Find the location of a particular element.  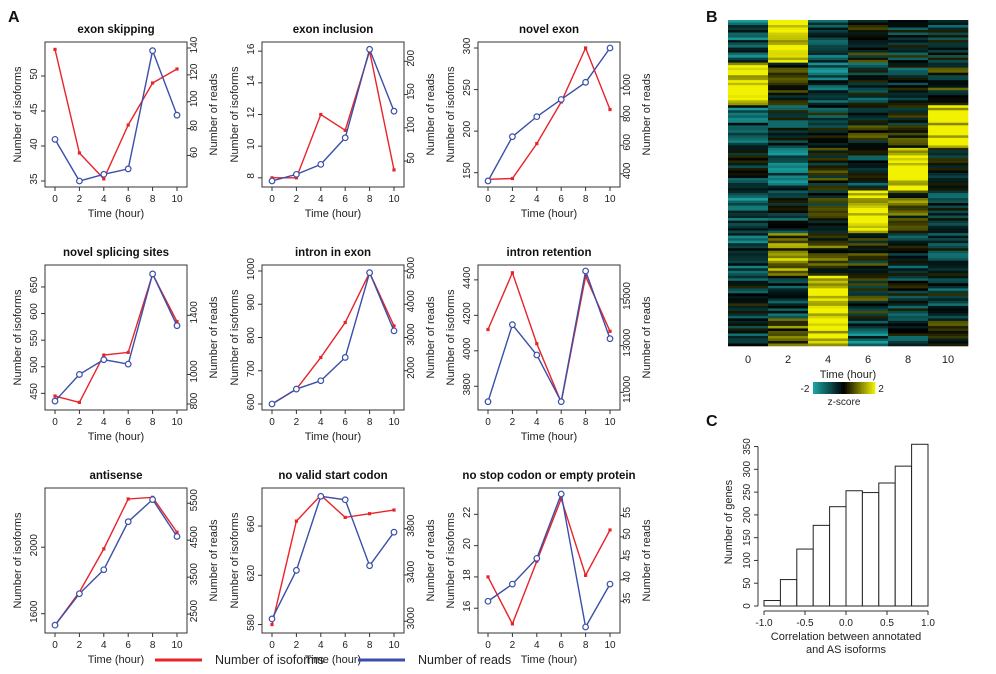

y2-tick-label: 55 is located at coordinates (627, 512).